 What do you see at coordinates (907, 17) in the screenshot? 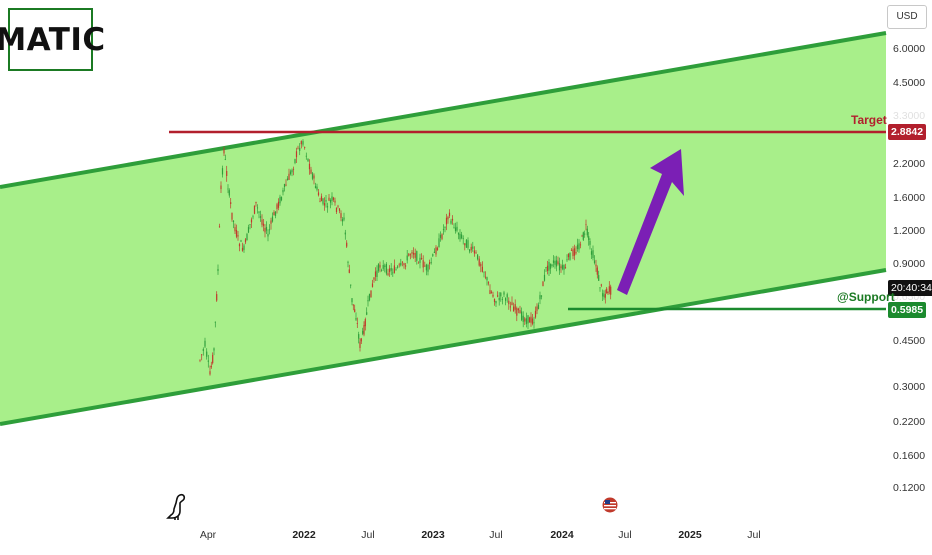
I see `currency-button: USD` at bounding box center [907, 17].